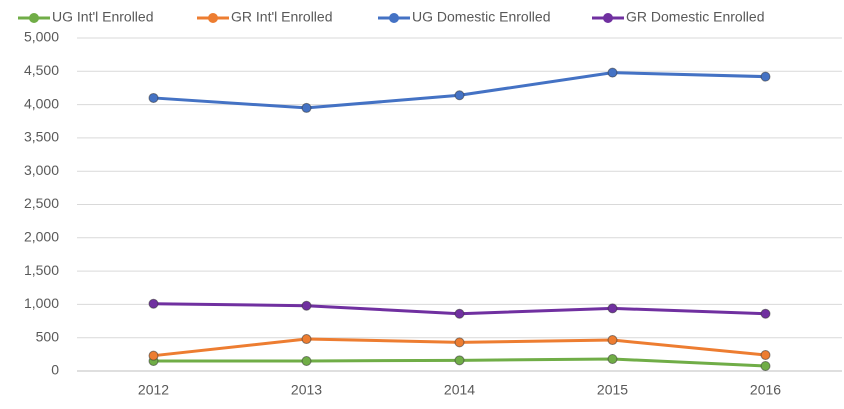 The width and height of the screenshot is (844, 409). Describe the element at coordinates (481, 17) in the screenshot. I see `legend-label: UG Domestic Enrolled` at that location.